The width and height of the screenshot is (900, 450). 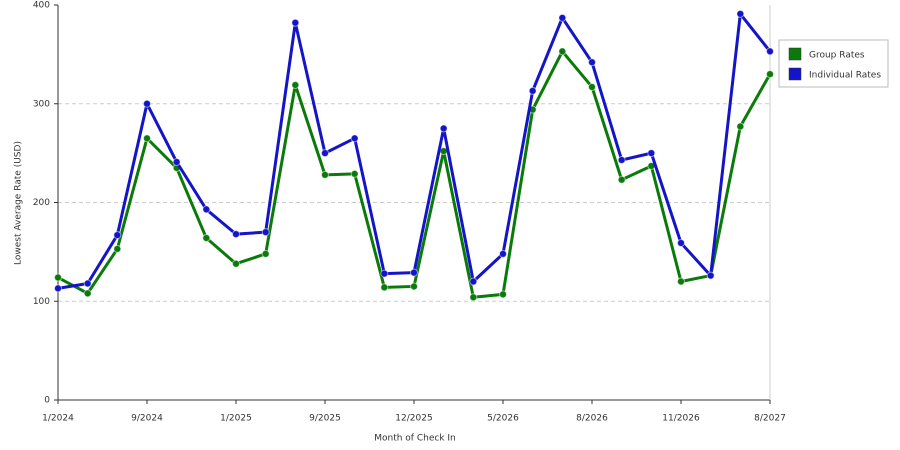 What do you see at coordinates (770, 419) in the screenshot?
I see `x-tick-label: 8/2027` at bounding box center [770, 419].